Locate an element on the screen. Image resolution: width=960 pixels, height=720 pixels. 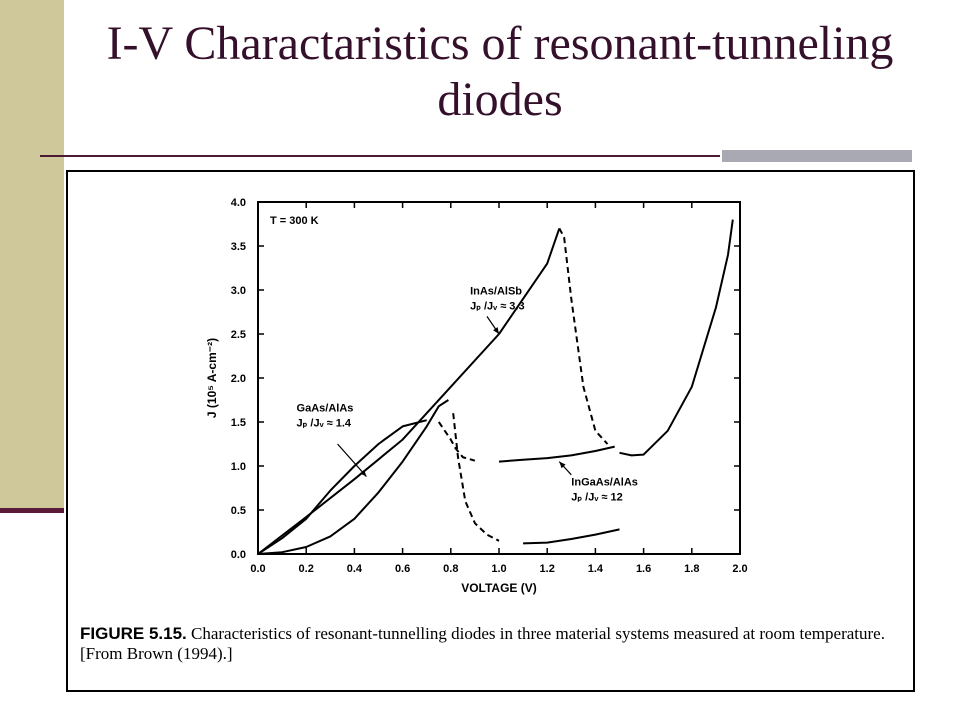
figure-label: FIGURE 5.15. is located at coordinates (133, 633).